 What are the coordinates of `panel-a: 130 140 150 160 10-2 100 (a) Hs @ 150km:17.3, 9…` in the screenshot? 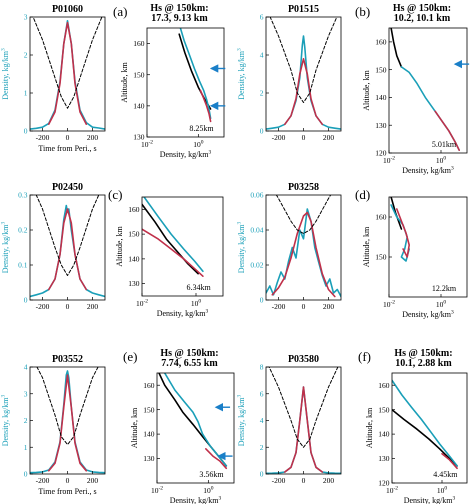 It's located at (169, 81).